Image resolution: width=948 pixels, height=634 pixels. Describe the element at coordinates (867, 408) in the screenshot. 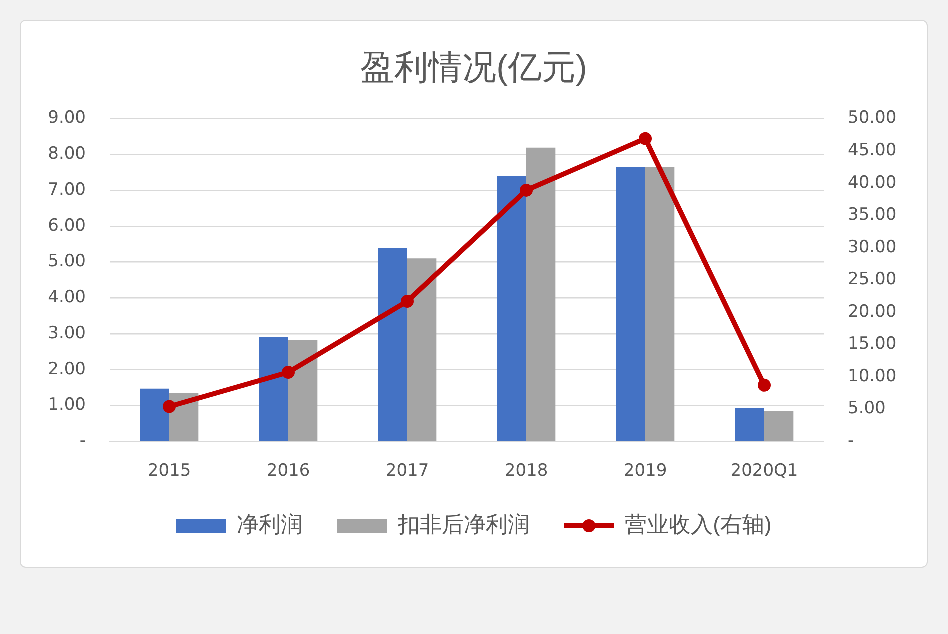

I see `y2-tick-label: 5.00` at that location.